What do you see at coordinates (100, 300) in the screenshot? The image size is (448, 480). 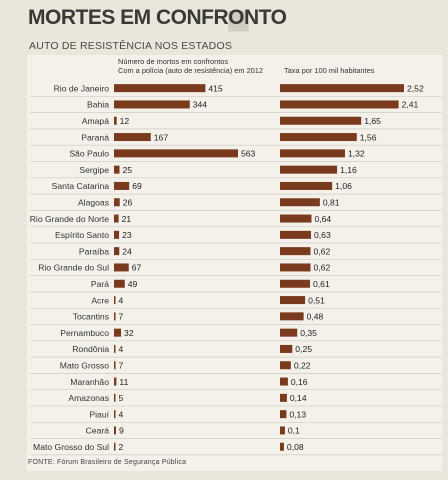 I see `state-label: Acre` at bounding box center [100, 300].